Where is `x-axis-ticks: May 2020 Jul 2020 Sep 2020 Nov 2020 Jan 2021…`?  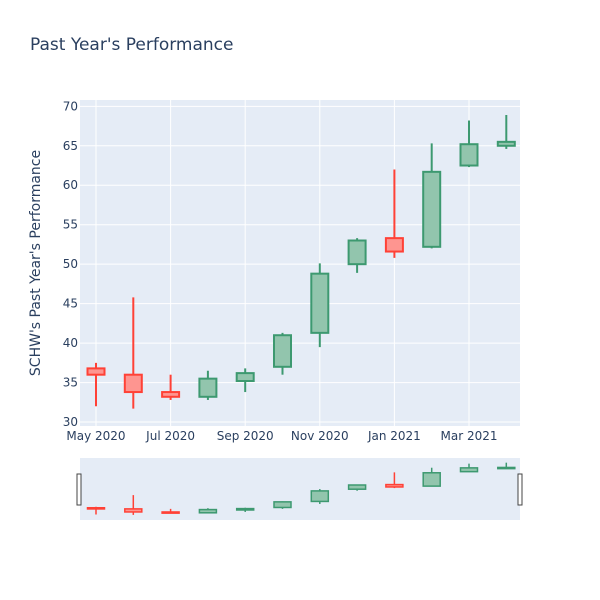 x-axis-ticks: May 2020 Jul 2020 Sep 2020 Nov 2020 Jan 2021… is located at coordinates (281, 436).